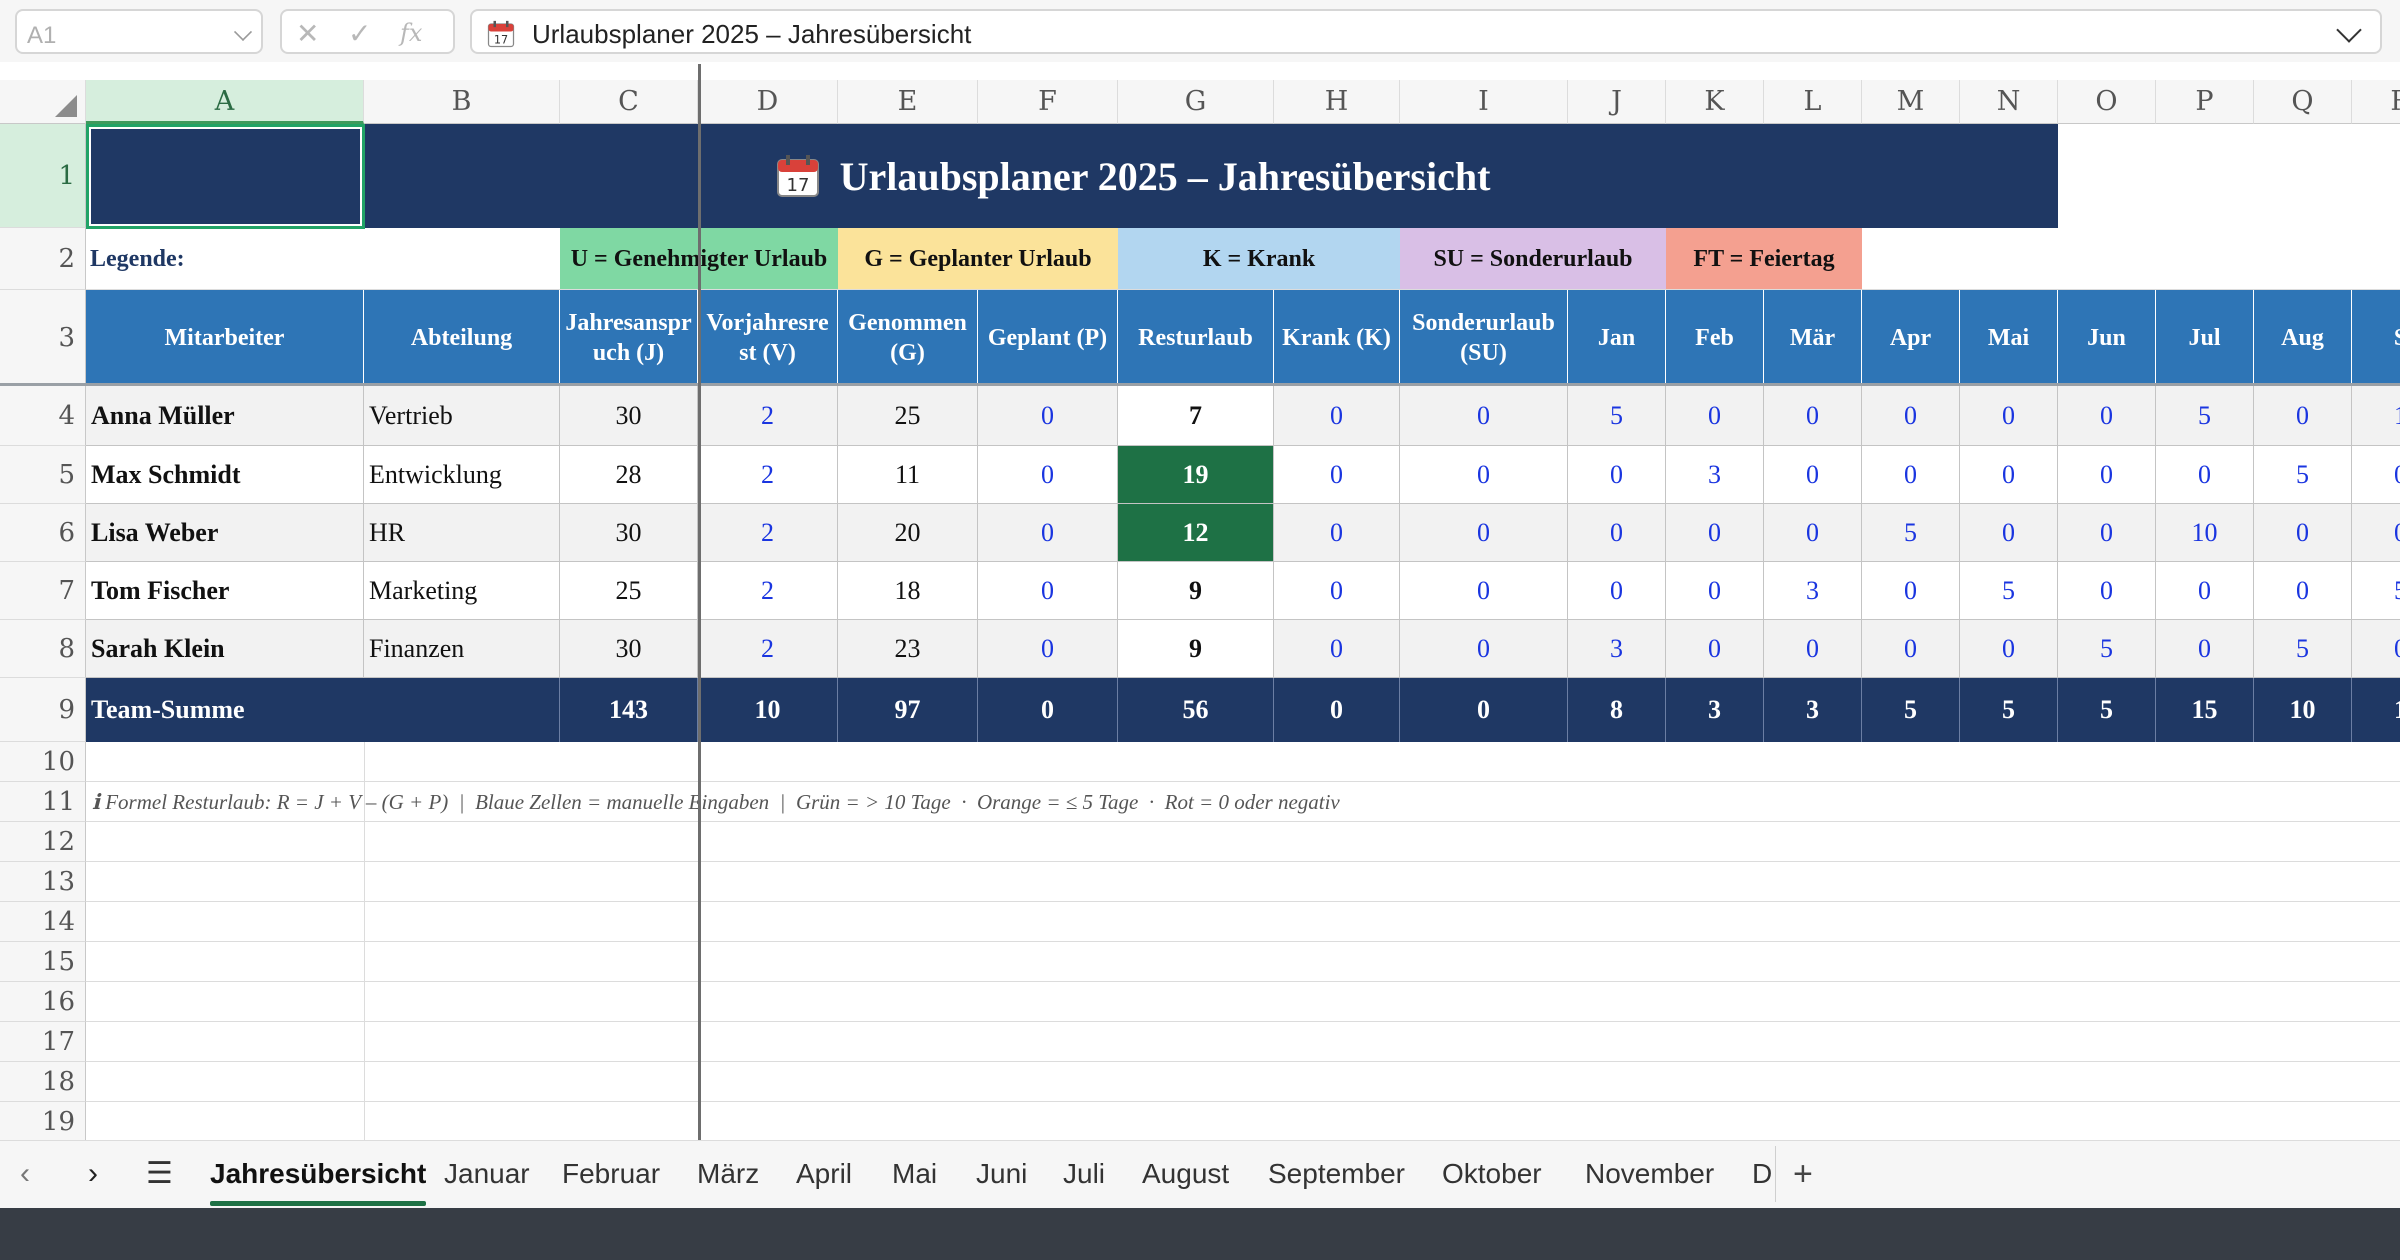 This screenshot has width=2400, height=1260. I want to click on column-title-16: Jul, so click(2205, 338).